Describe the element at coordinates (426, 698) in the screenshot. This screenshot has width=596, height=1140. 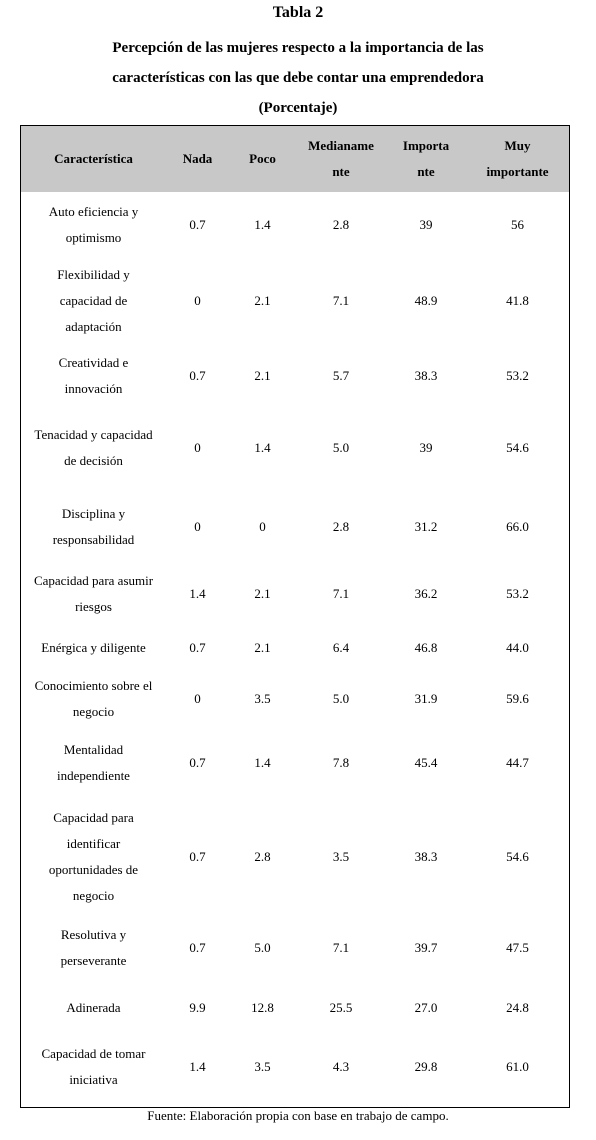
I see `cell: 31.9` at that location.